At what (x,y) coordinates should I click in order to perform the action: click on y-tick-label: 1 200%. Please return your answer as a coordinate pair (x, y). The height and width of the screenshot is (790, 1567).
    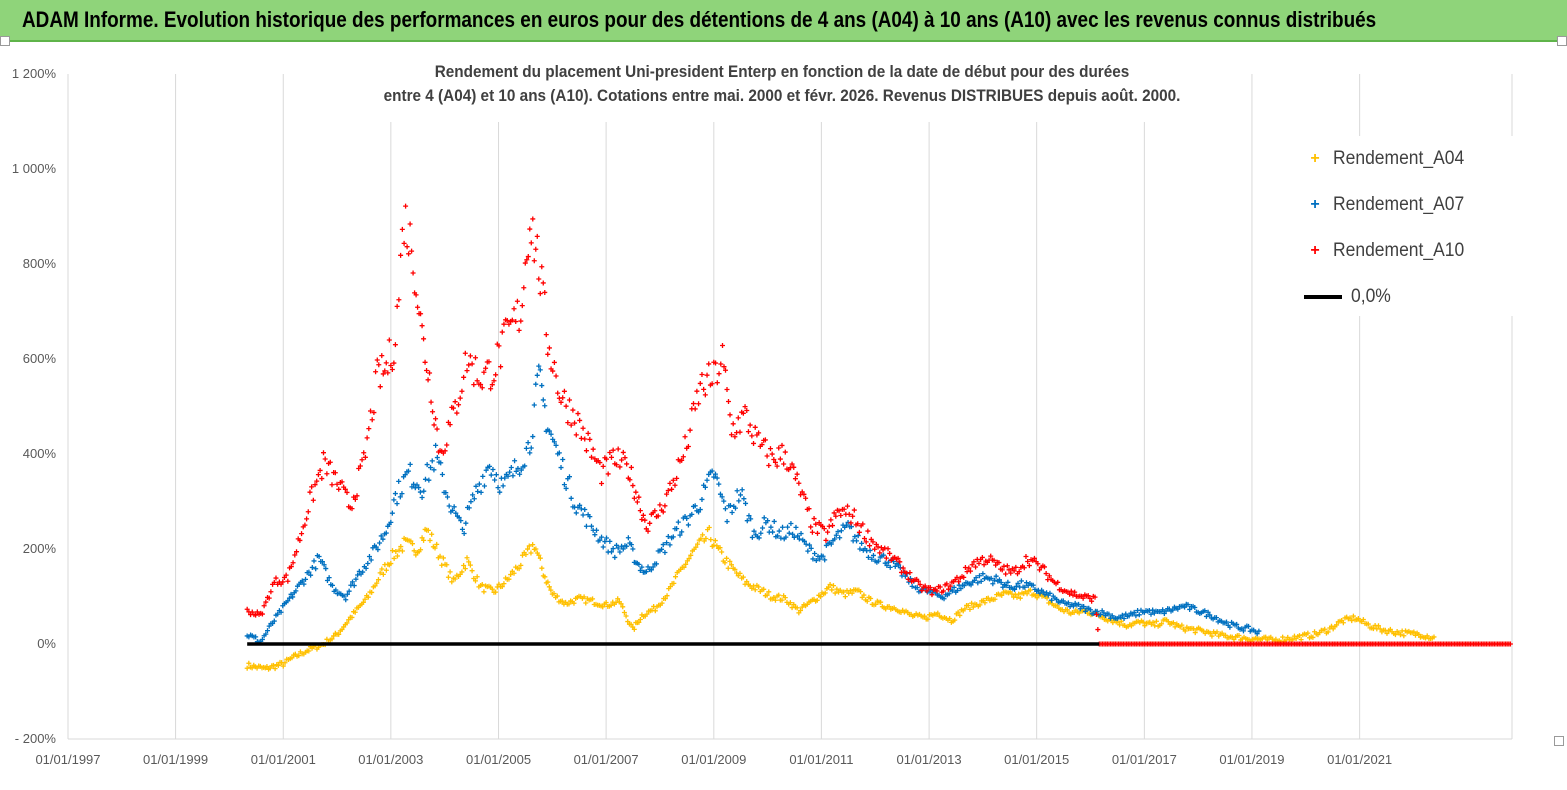
    Looking at the image, I should click on (34, 73).